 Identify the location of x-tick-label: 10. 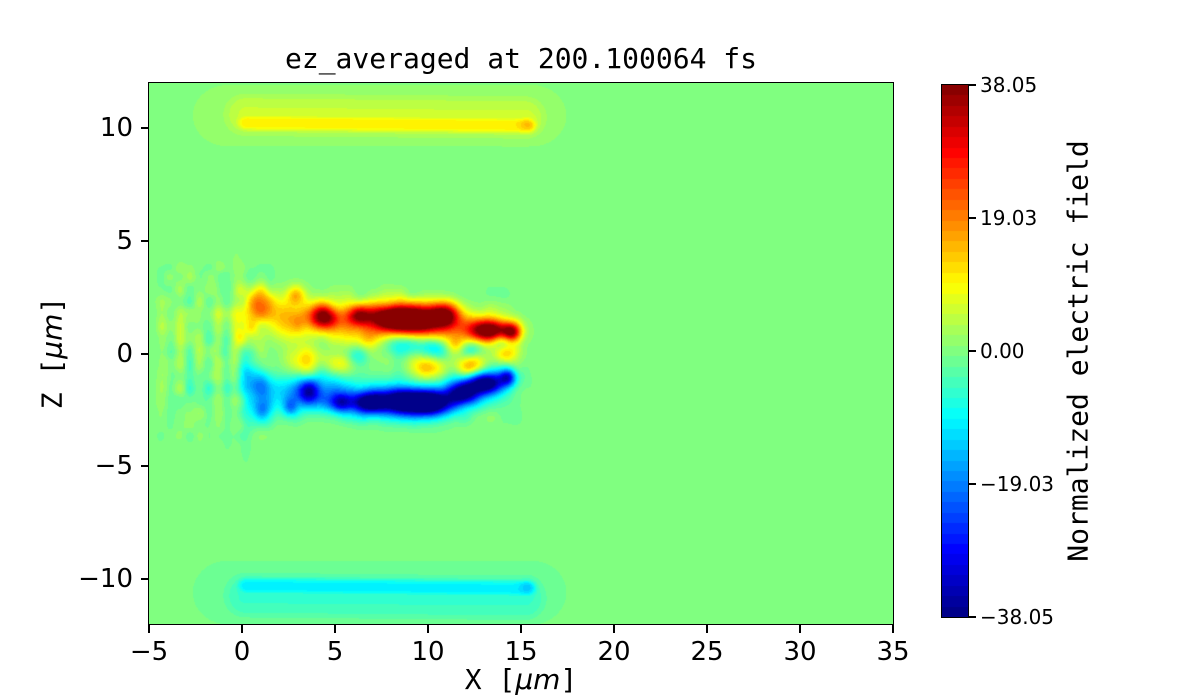
(428, 652).